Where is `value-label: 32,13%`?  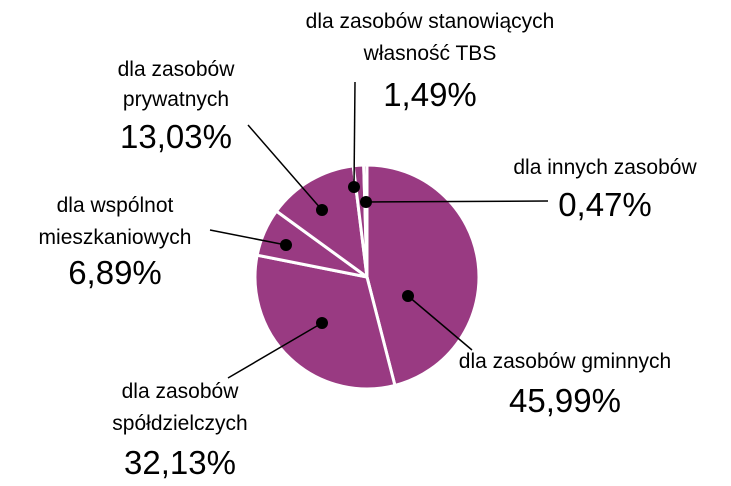
value-label: 32,13% is located at coordinates (180, 462).